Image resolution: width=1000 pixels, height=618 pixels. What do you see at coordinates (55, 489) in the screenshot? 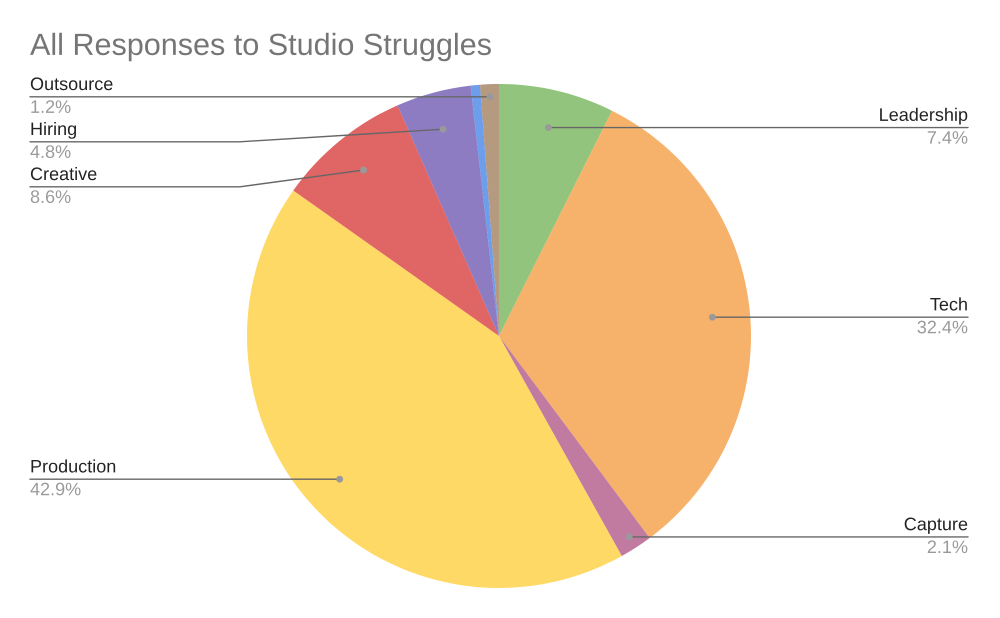
I see `data-label: 42.9%` at bounding box center [55, 489].